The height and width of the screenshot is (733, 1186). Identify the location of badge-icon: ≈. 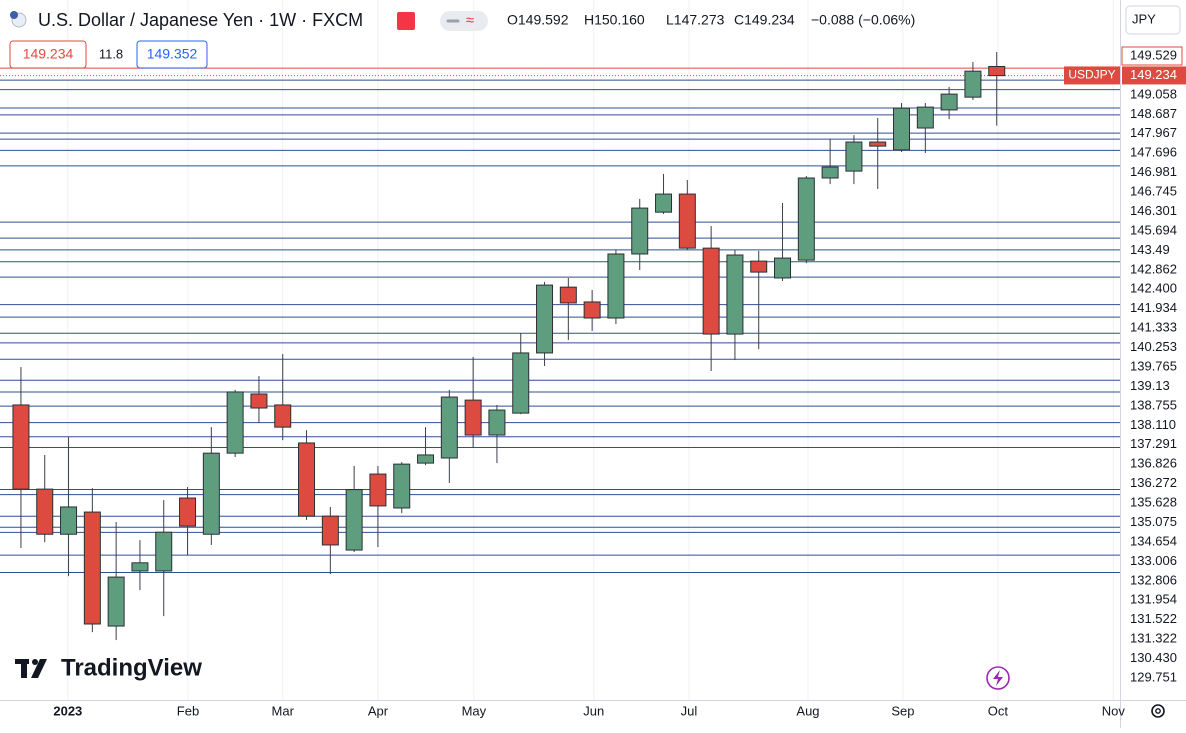
(470, 20).